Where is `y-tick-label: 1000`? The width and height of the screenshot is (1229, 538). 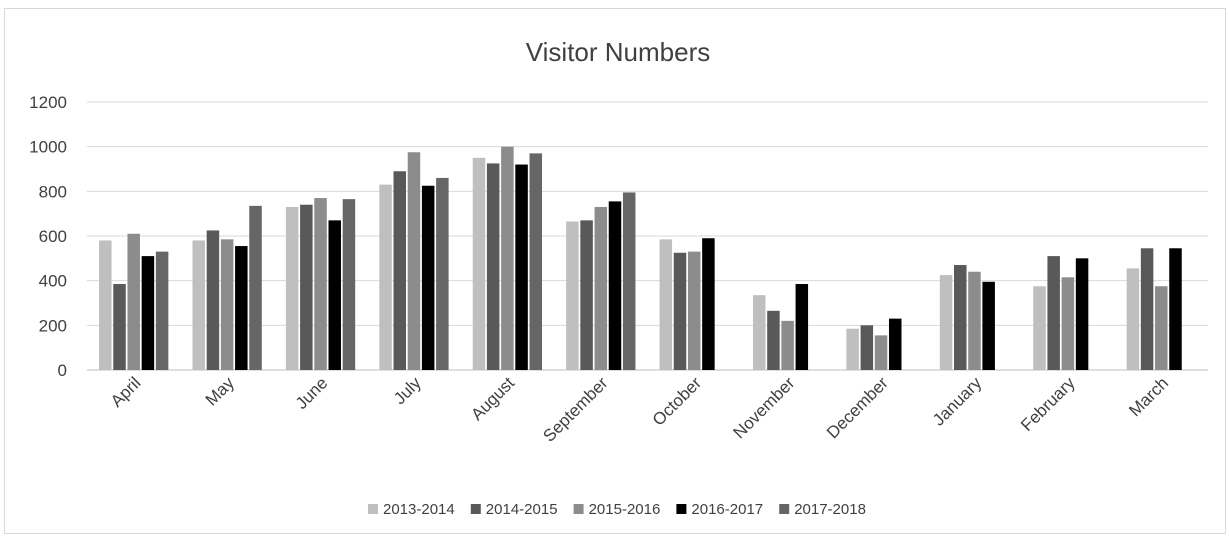
y-tick-label: 1000 is located at coordinates (48, 147).